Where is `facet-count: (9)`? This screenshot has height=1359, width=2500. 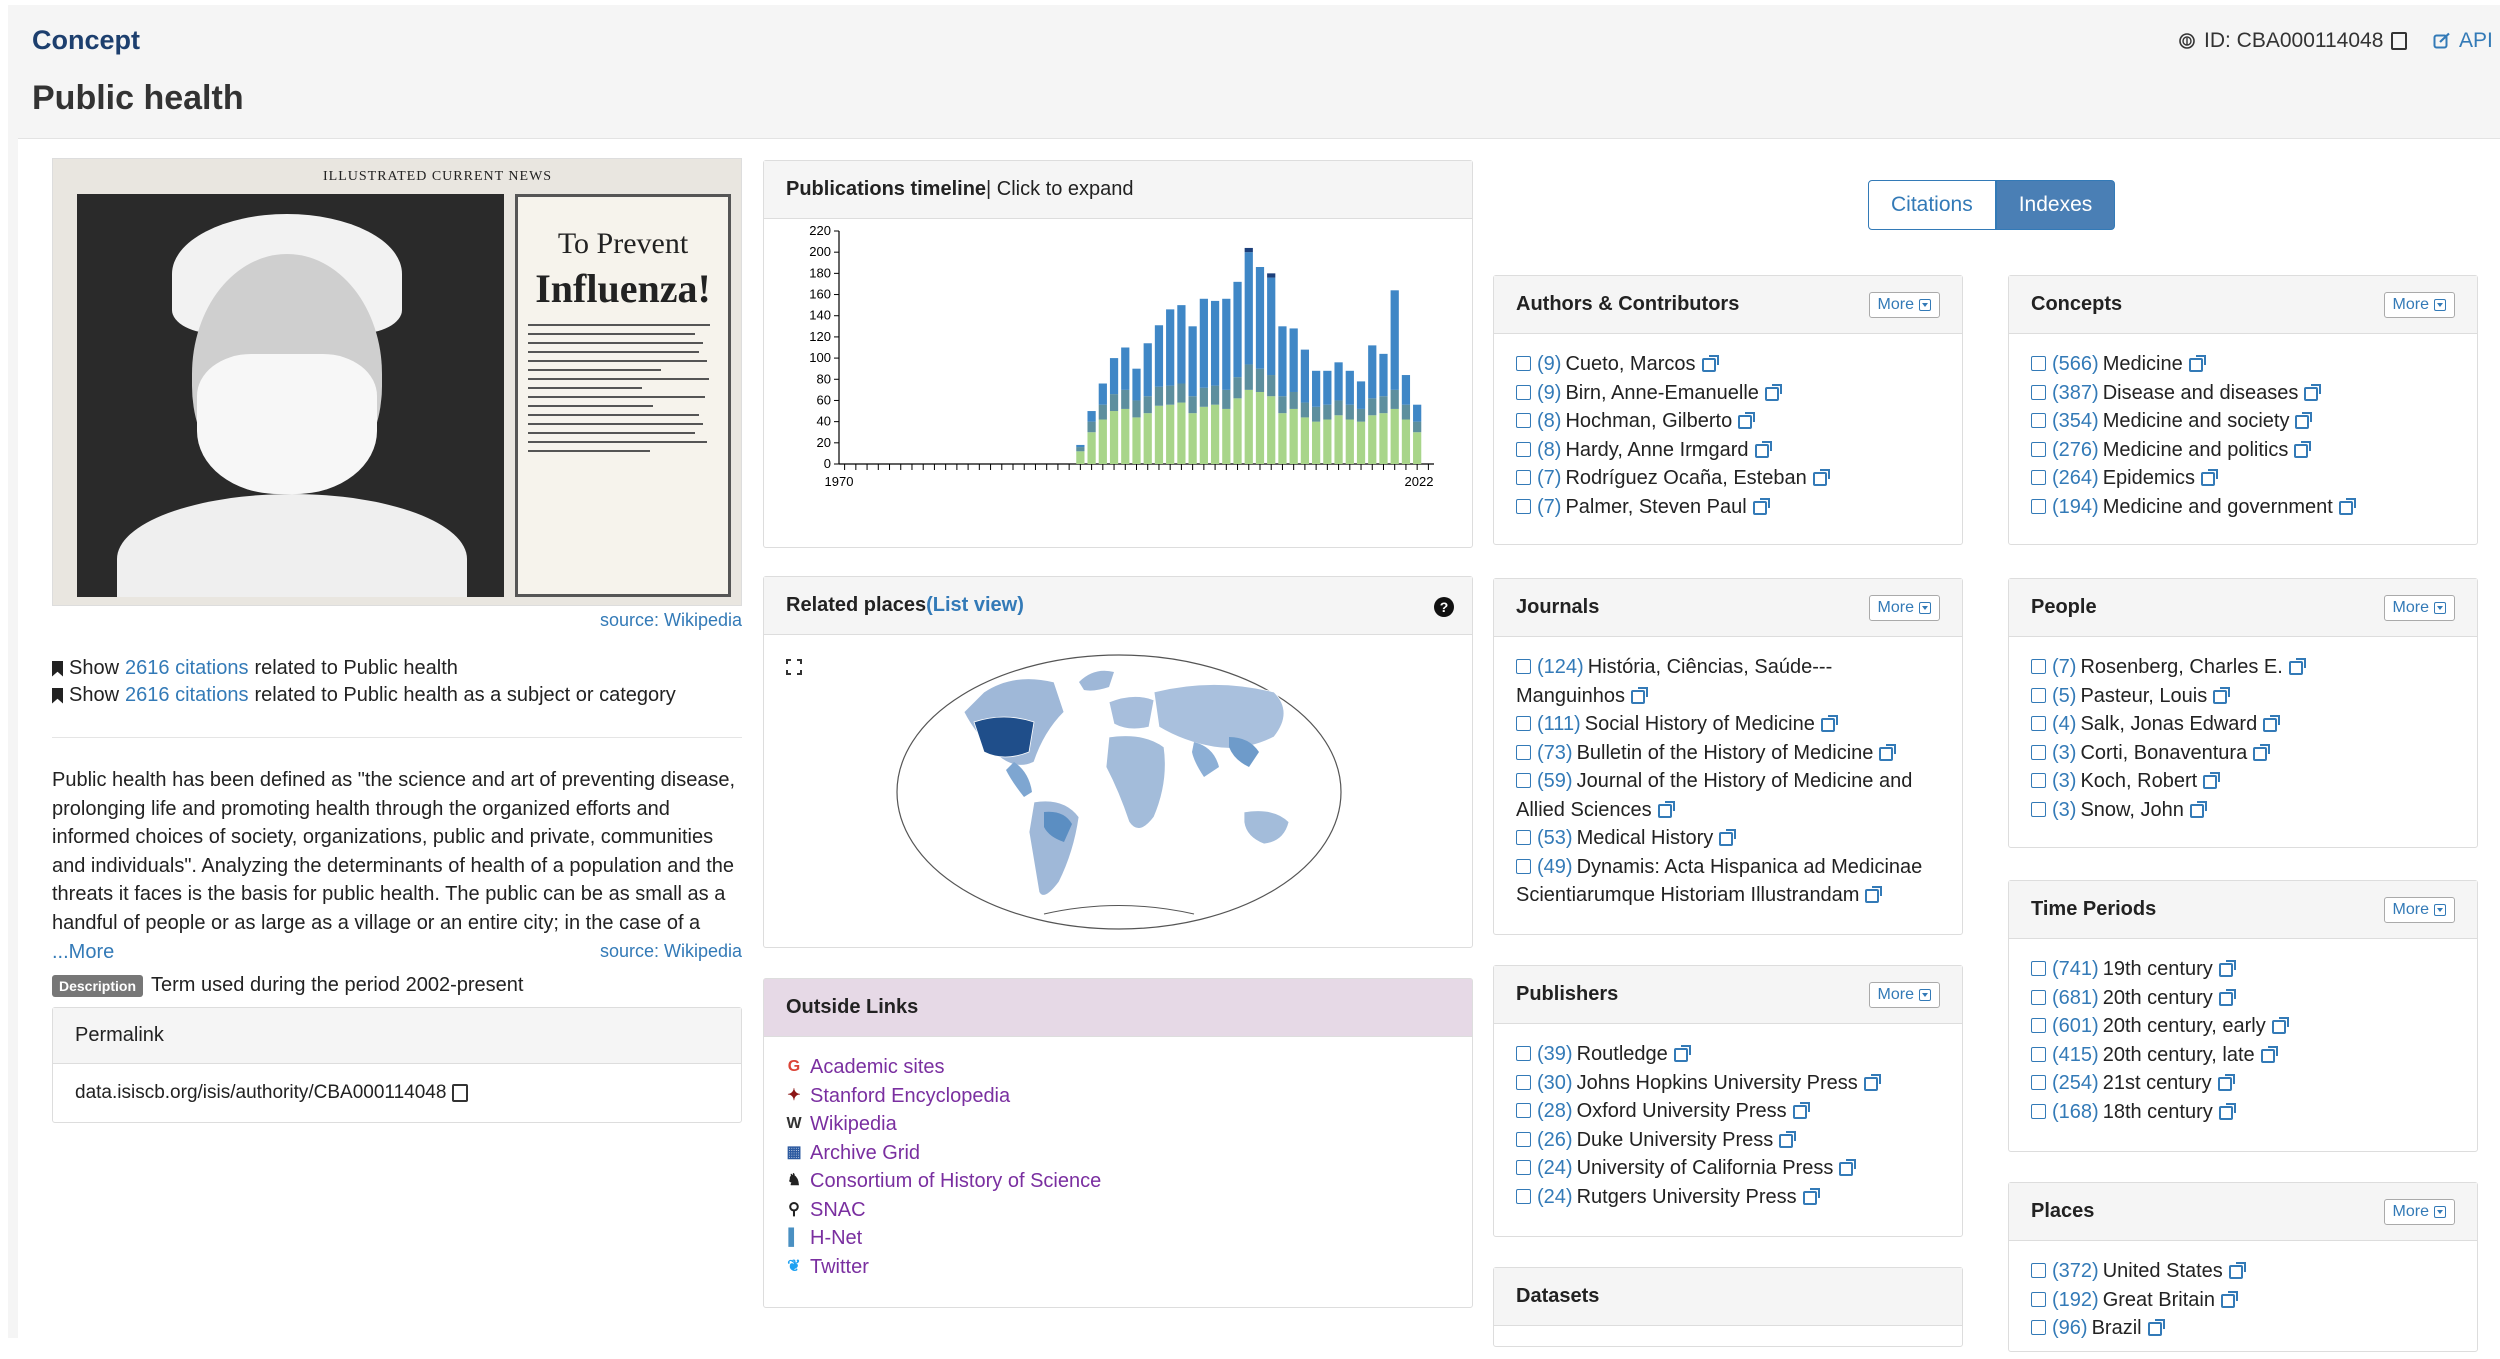
facet-count: (9) is located at coordinates (1549, 392).